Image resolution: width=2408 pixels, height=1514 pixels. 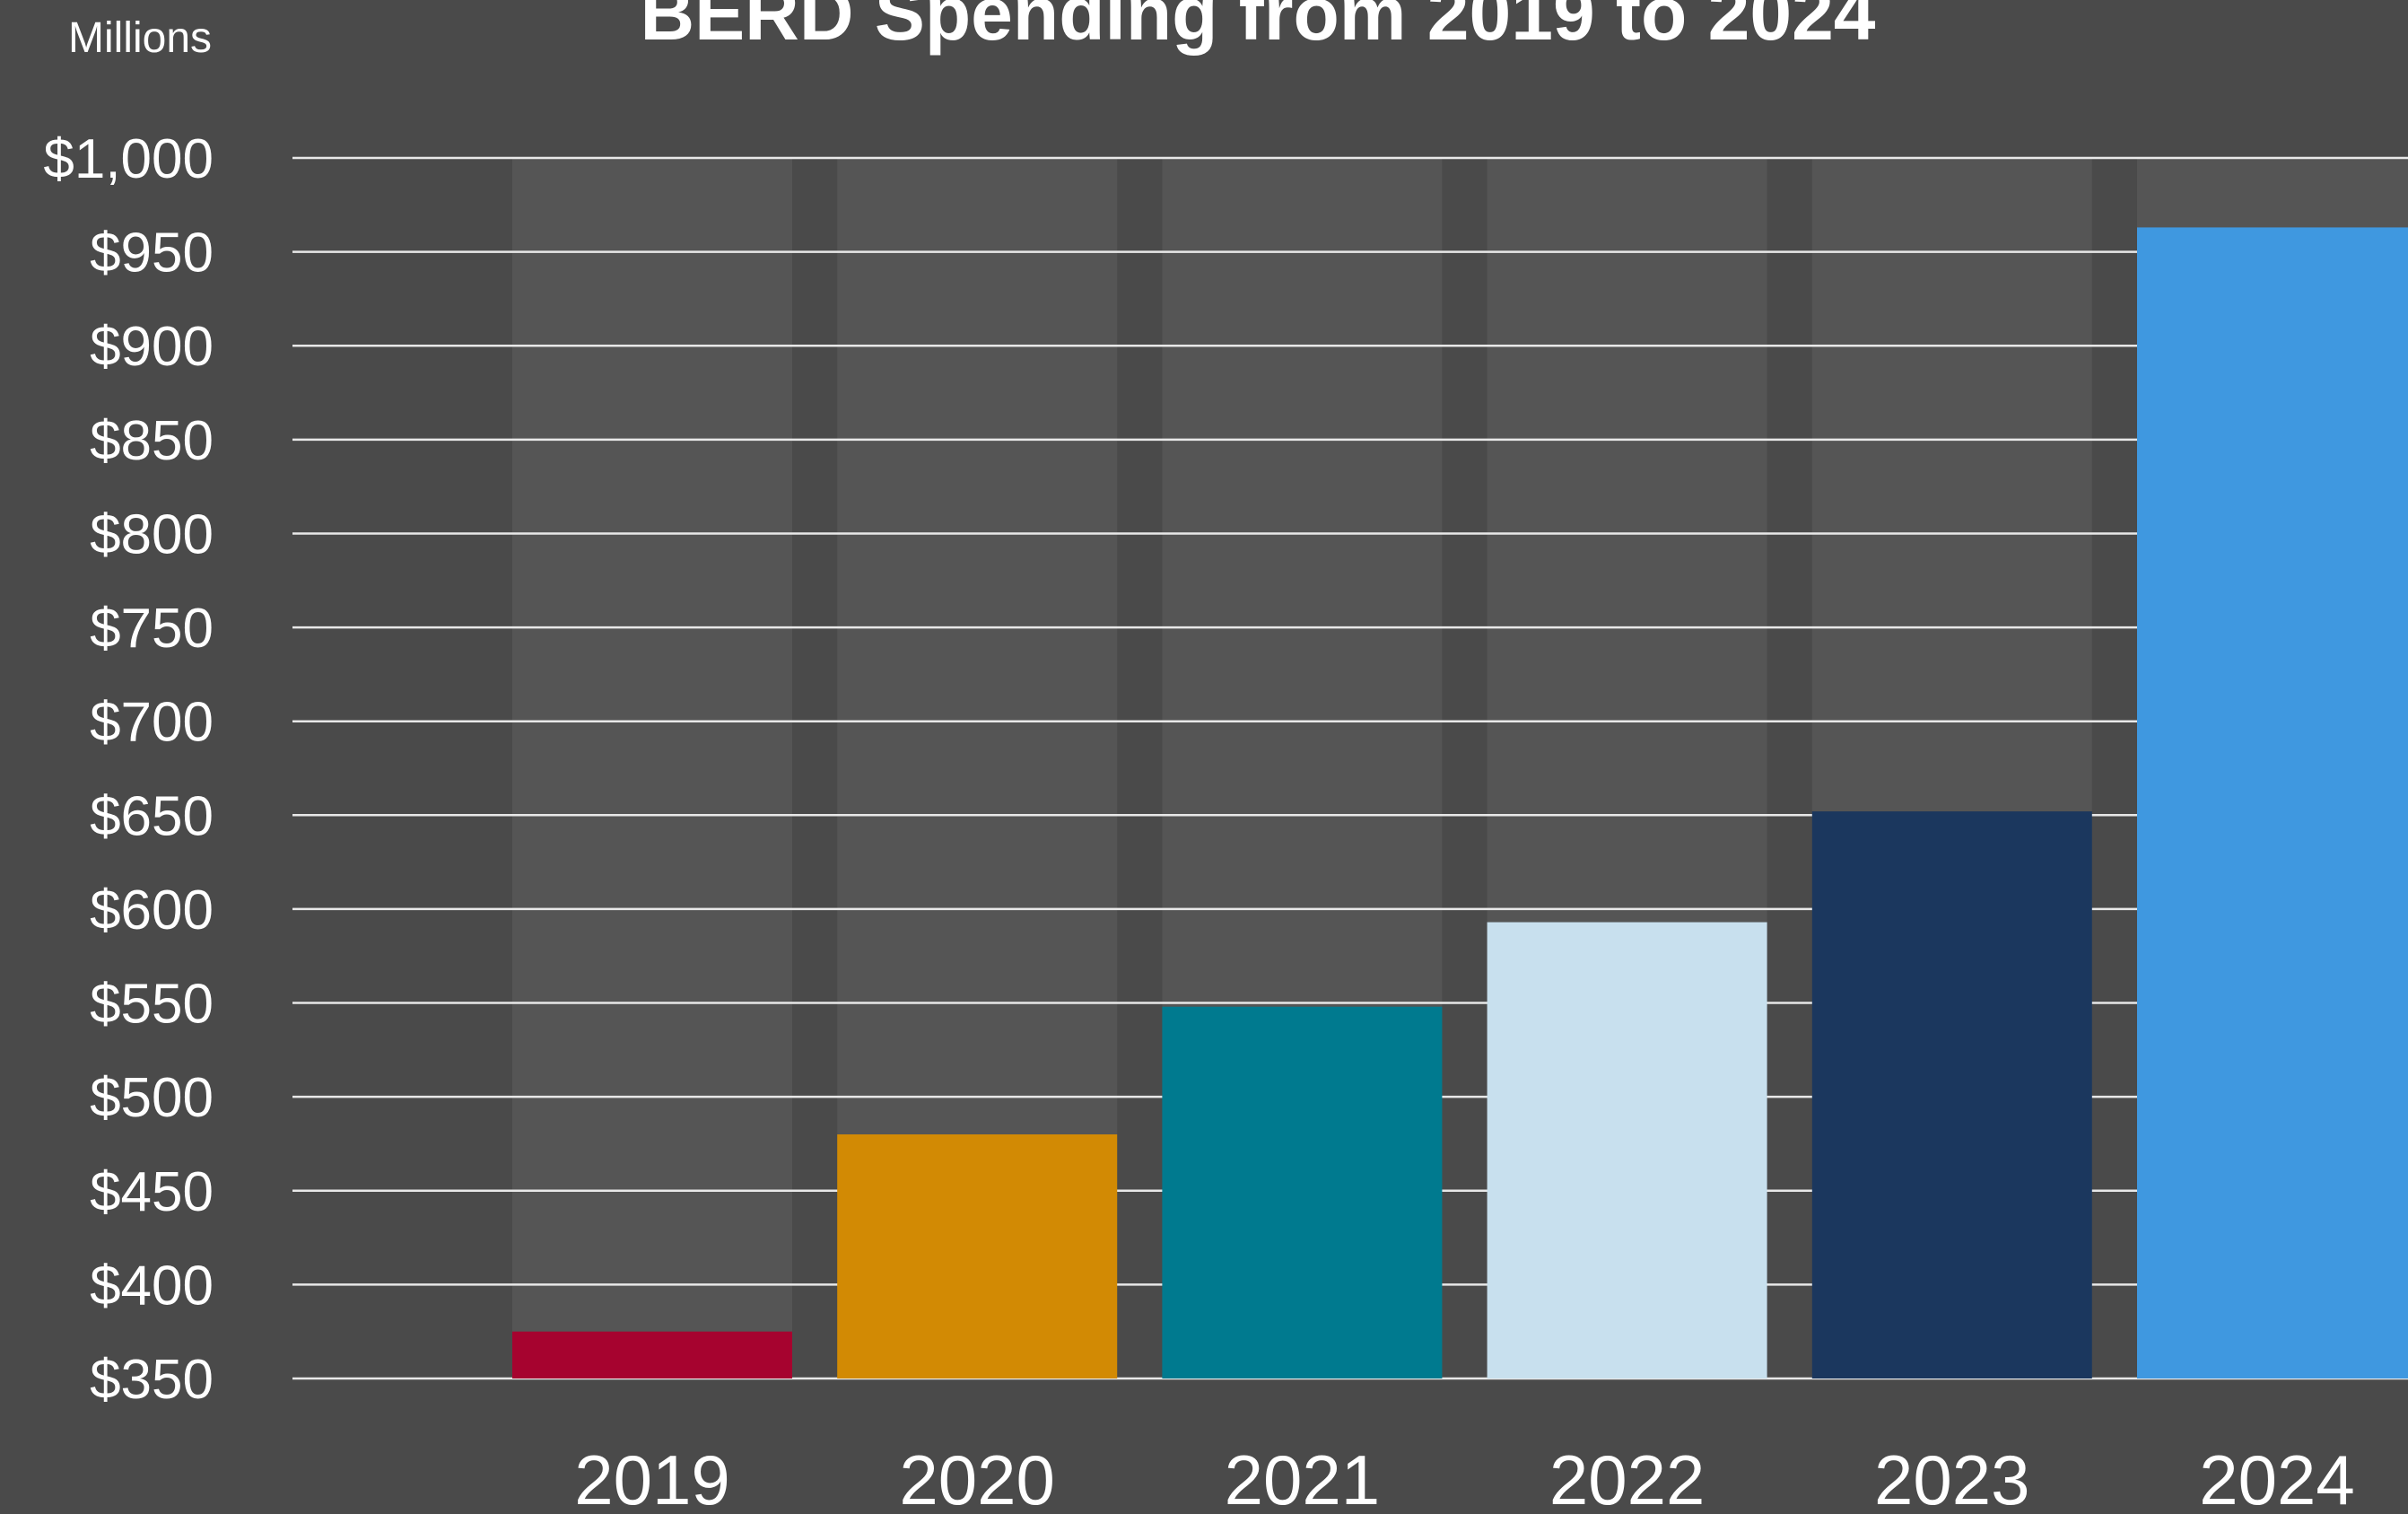 What do you see at coordinates (152, 1098) in the screenshot?
I see `y-tick-label: $500` at bounding box center [152, 1098].